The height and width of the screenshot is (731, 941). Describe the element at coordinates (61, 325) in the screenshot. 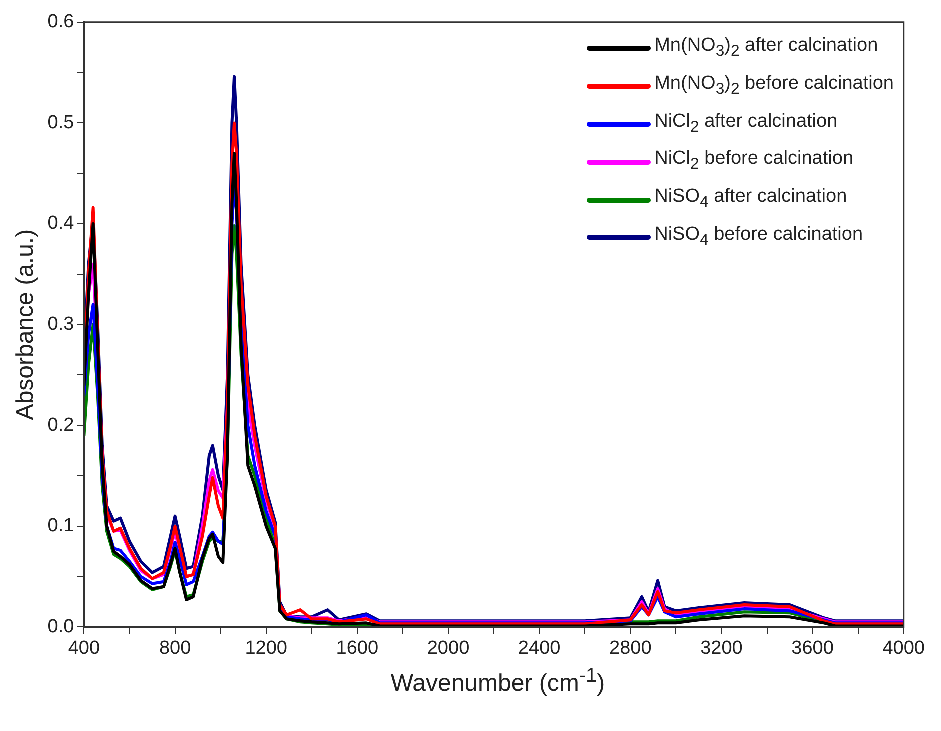

I see `y-tick-label: 0.3` at that location.